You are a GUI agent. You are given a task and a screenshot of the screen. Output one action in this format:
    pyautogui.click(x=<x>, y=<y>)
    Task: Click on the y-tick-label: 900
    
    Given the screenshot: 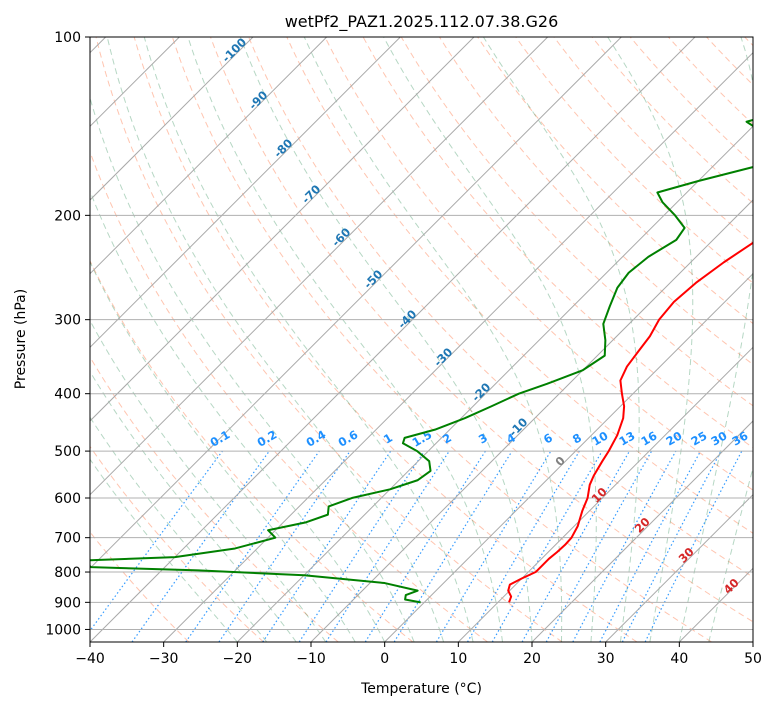 What is the action you would take?
    pyautogui.click(x=67, y=603)
    